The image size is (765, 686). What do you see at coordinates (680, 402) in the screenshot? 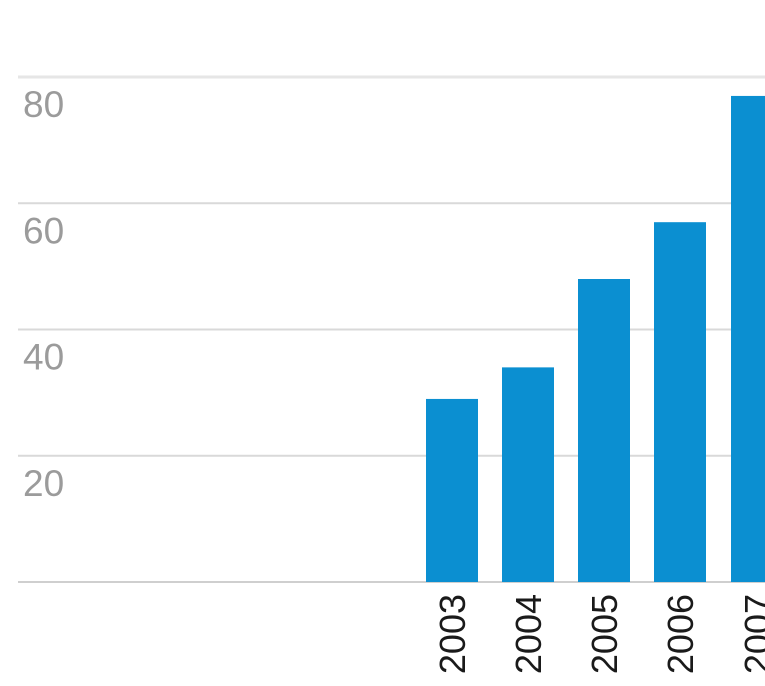
I see `bar-2006` at bounding box center [680, 402].